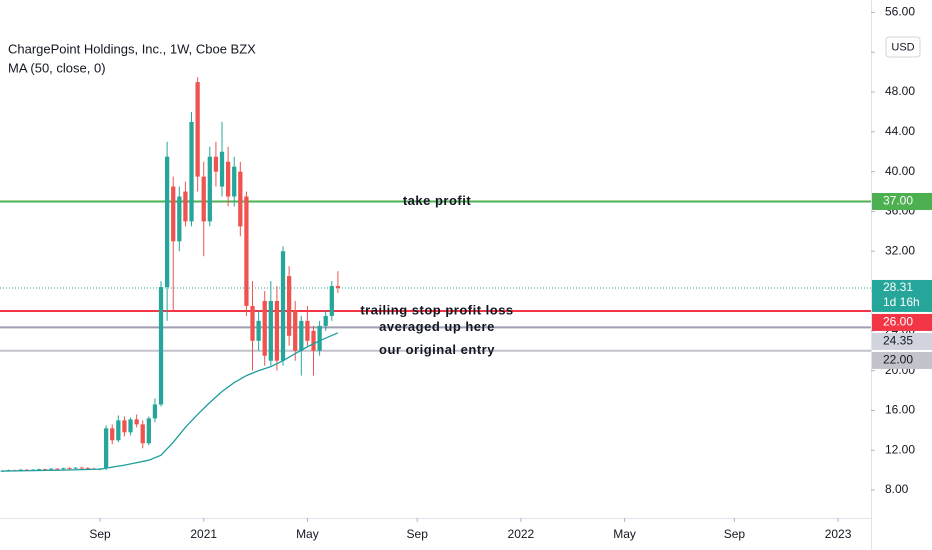 The image size is (932, 550). What do you see at coordinates (898, 287) in the screenshot?
I see `last-price-label: 28.31` at bounding box center [898, 287].